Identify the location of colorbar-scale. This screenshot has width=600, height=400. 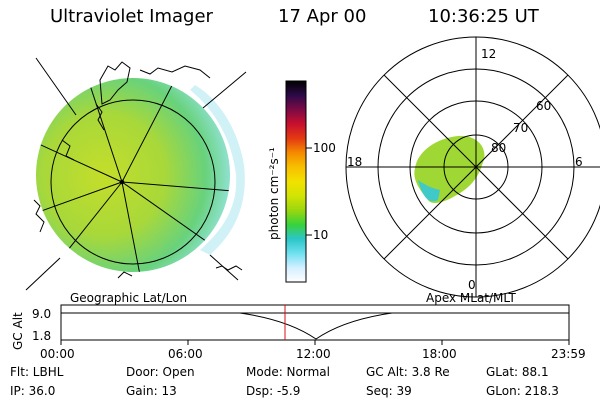
(296, 181).